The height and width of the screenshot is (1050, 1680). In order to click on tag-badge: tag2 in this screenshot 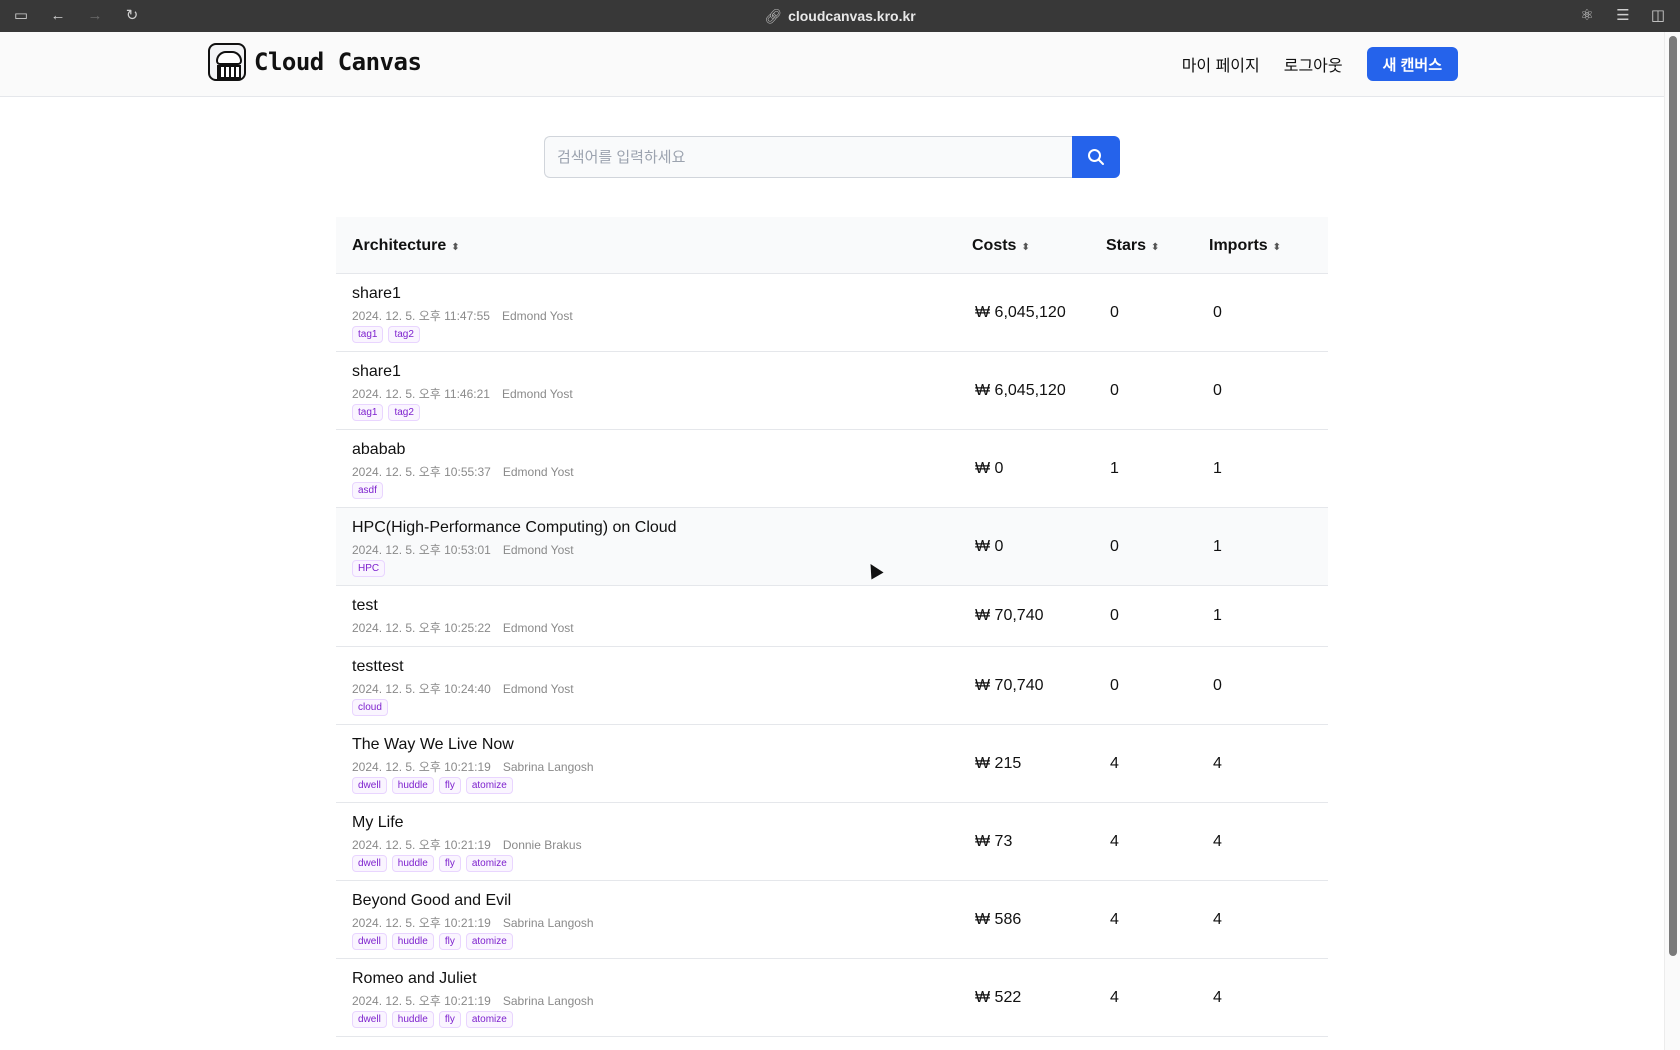, I will do `click(404, 334)`.